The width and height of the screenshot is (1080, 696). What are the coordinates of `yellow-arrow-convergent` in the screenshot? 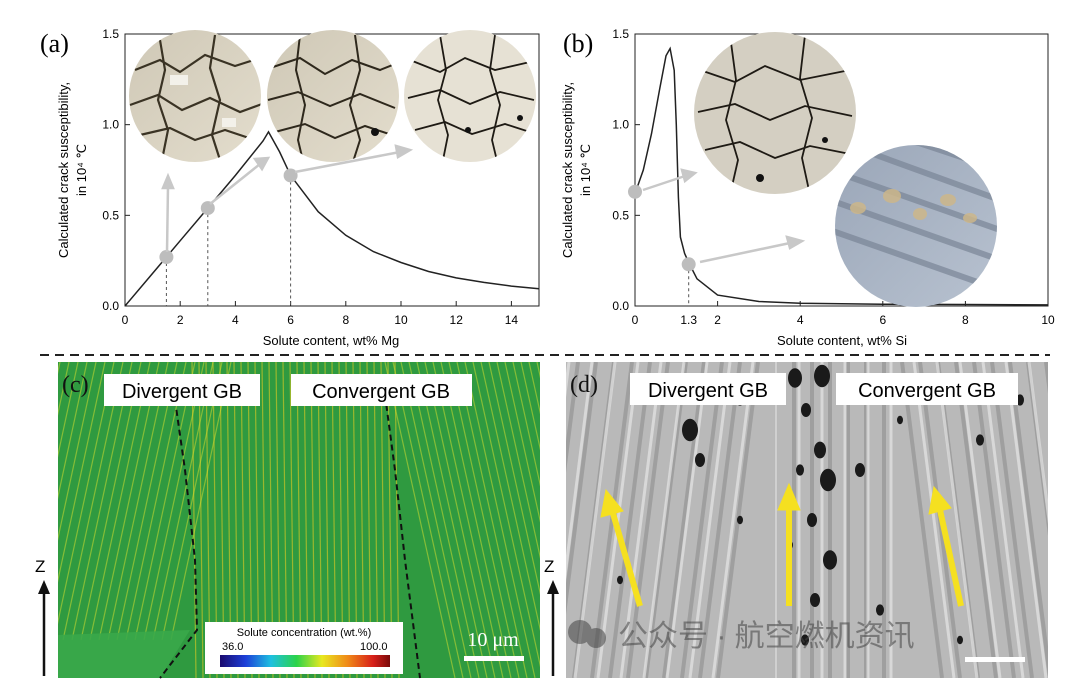 It's located at (950, 558).